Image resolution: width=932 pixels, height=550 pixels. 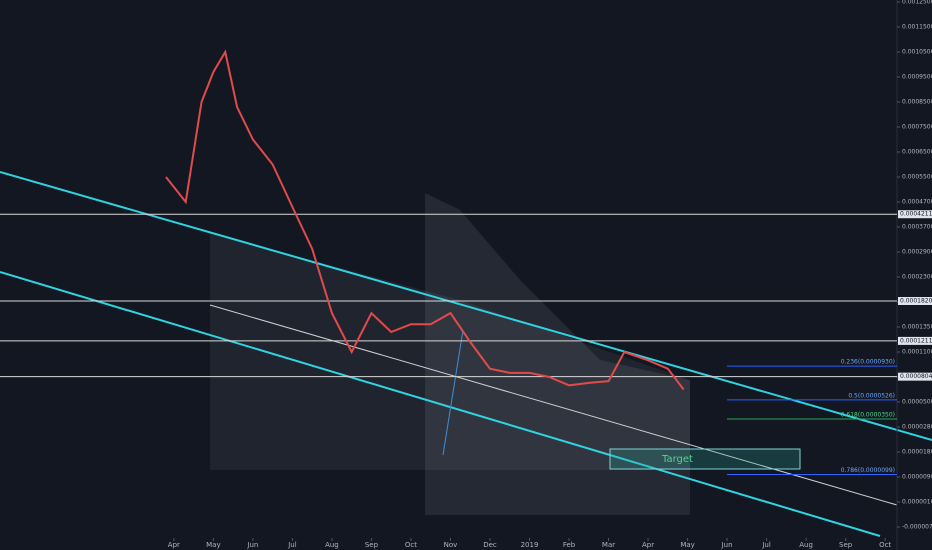 I want to click on y-tick-label: 0.0012500, so click(x=917, y=3).